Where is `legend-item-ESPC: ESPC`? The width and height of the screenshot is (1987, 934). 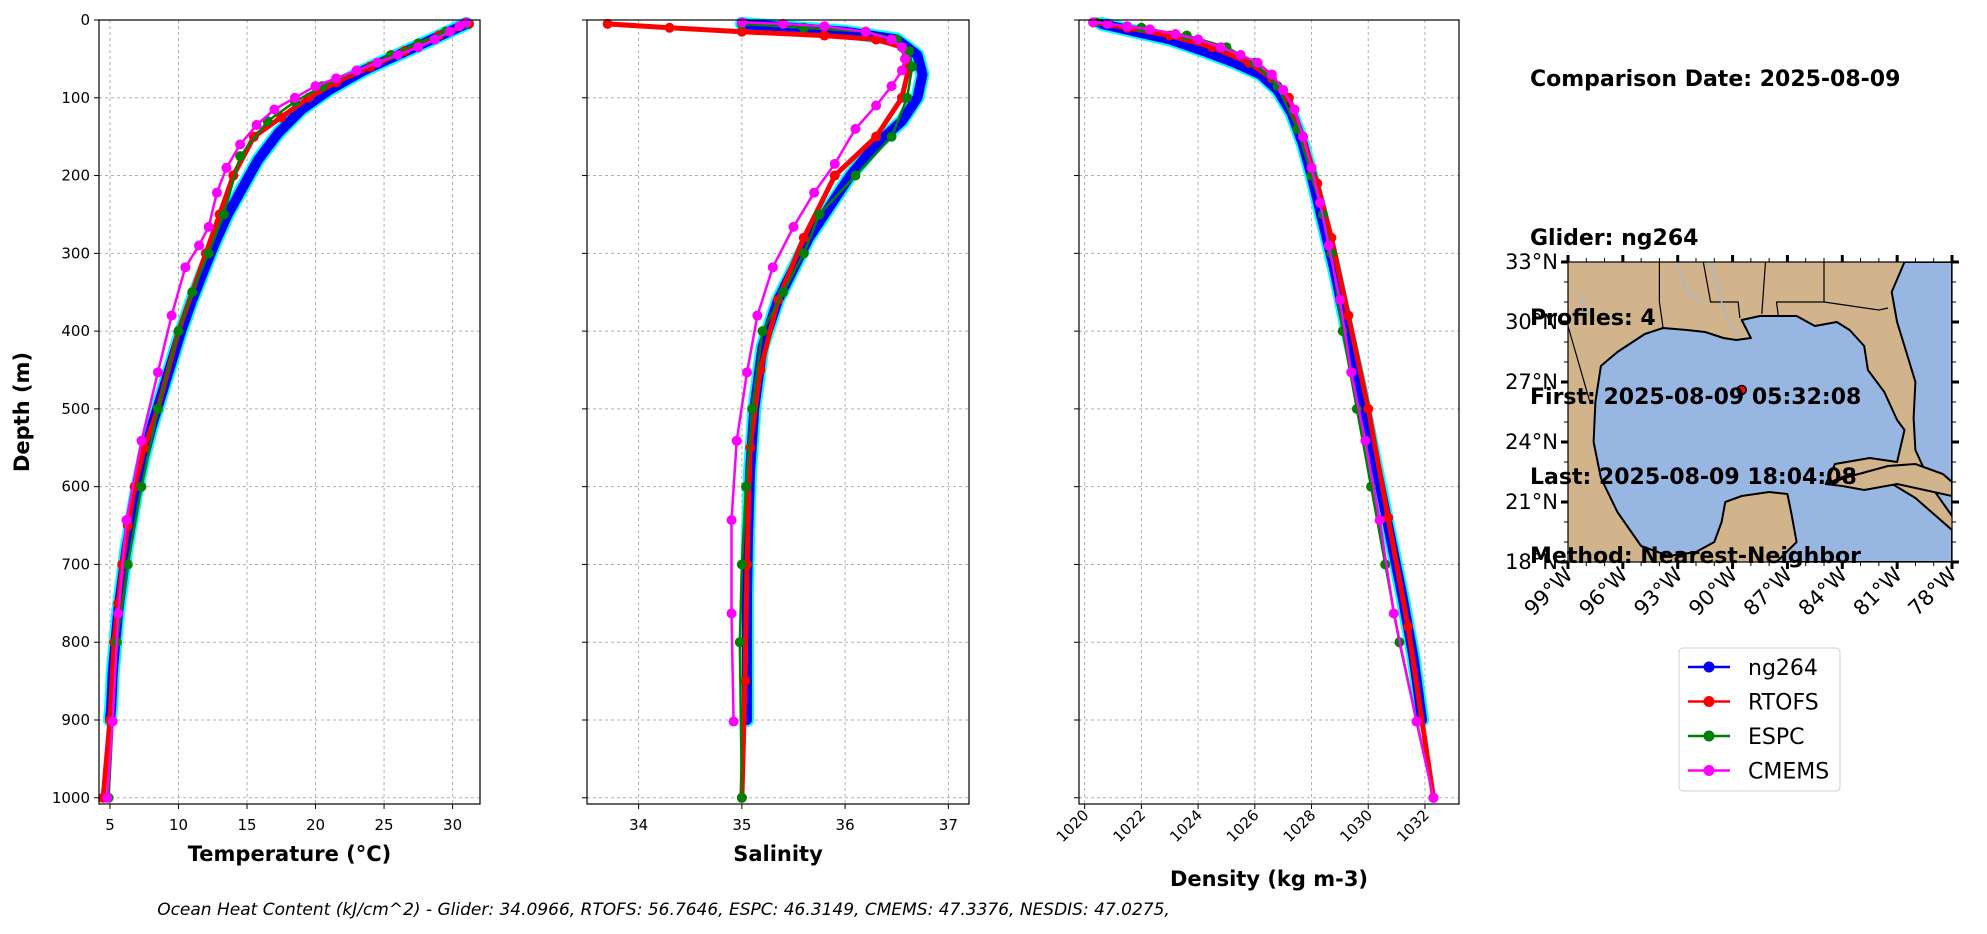 legend-item-ESPC: ESPC is located at coordinates (1746, 737).